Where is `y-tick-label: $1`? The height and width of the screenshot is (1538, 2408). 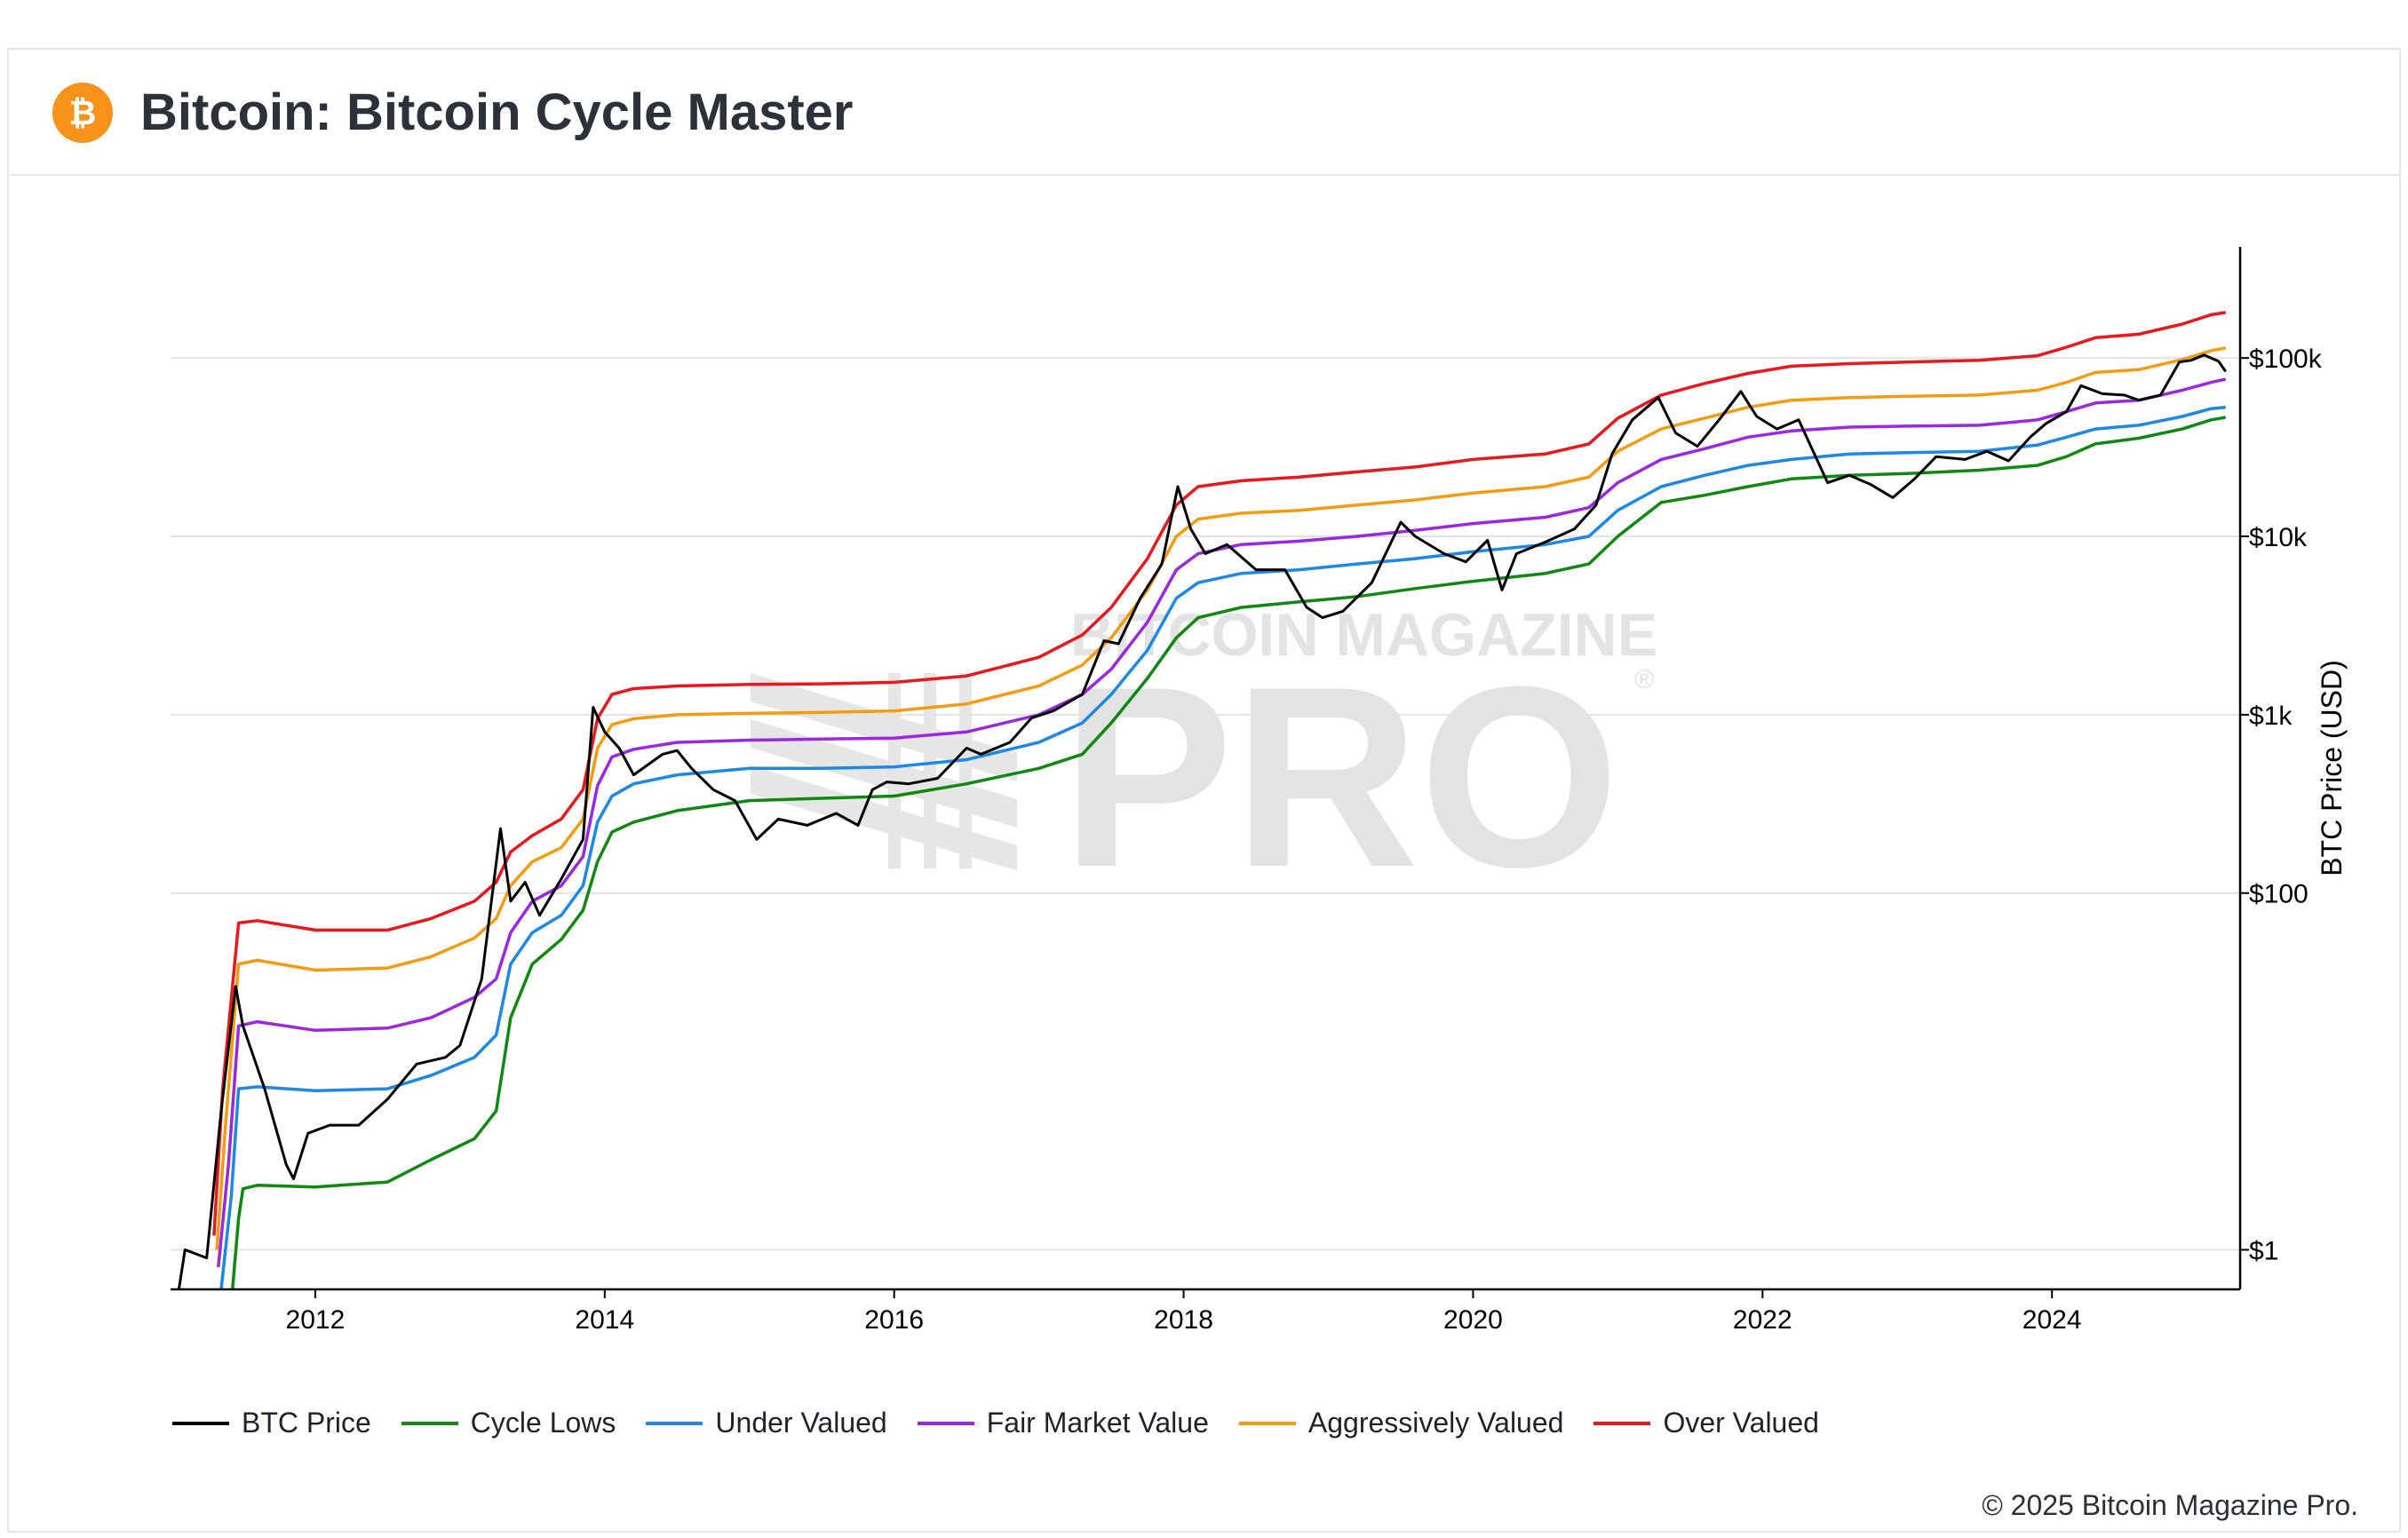
y-tick-label: $1 is located at coordinates (2263, 1250).